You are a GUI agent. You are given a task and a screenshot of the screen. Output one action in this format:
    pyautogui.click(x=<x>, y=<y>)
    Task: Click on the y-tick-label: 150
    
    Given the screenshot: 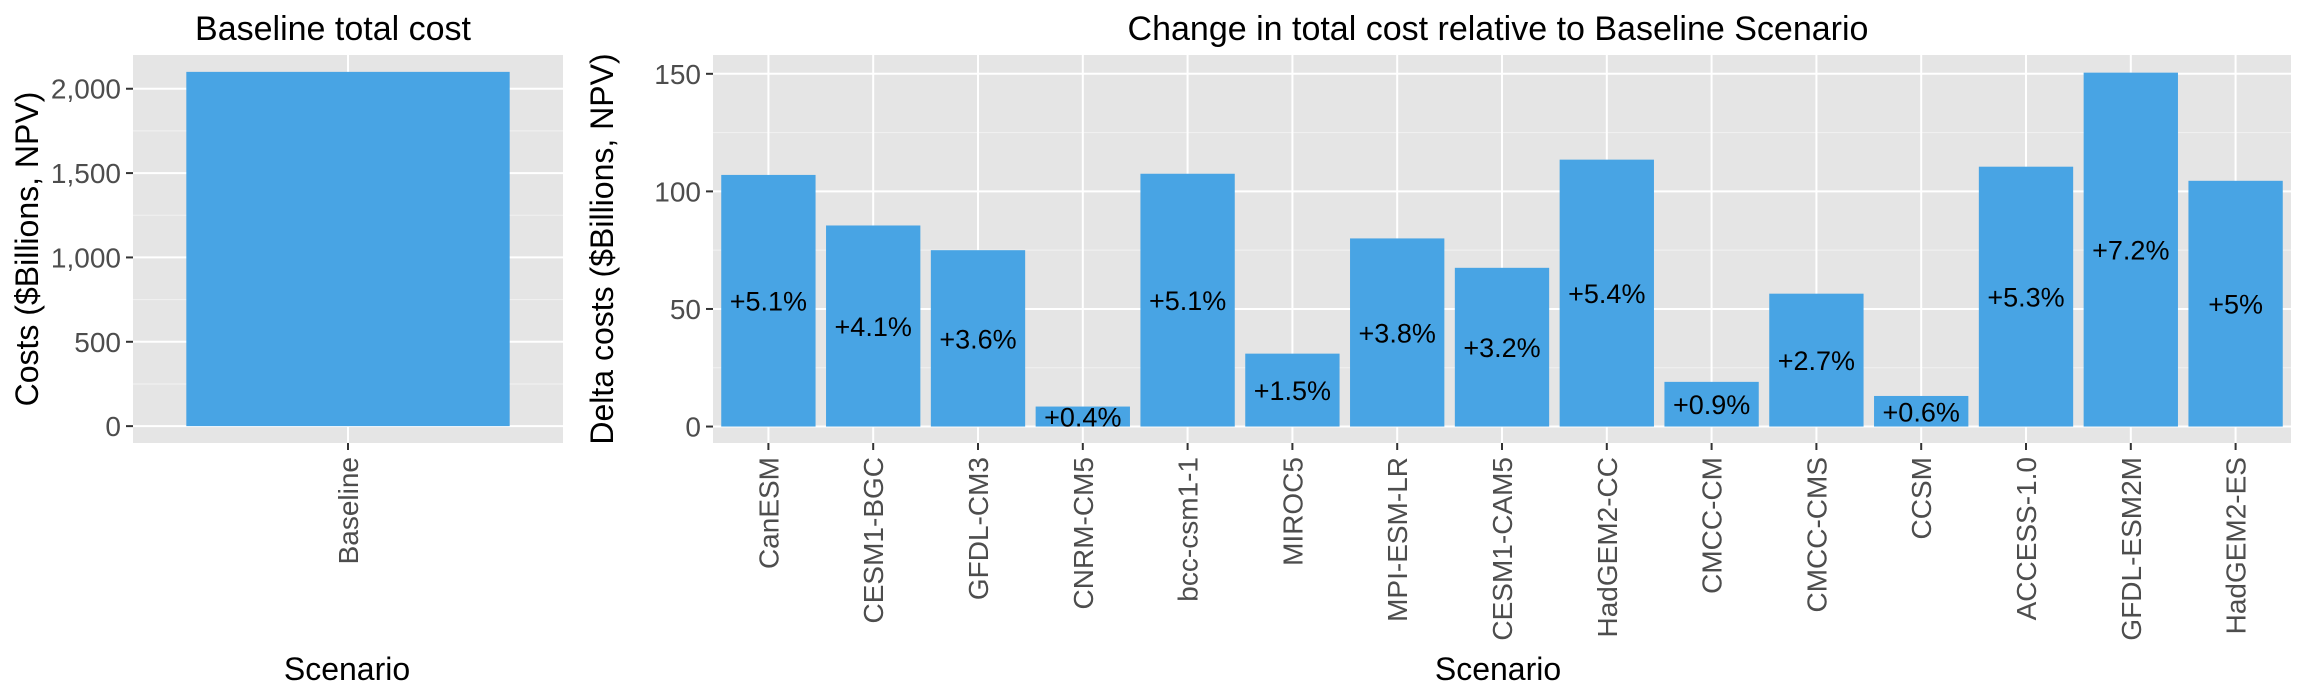 What is the action you would take?
    pyautogui.click(x=677, y=74)
    